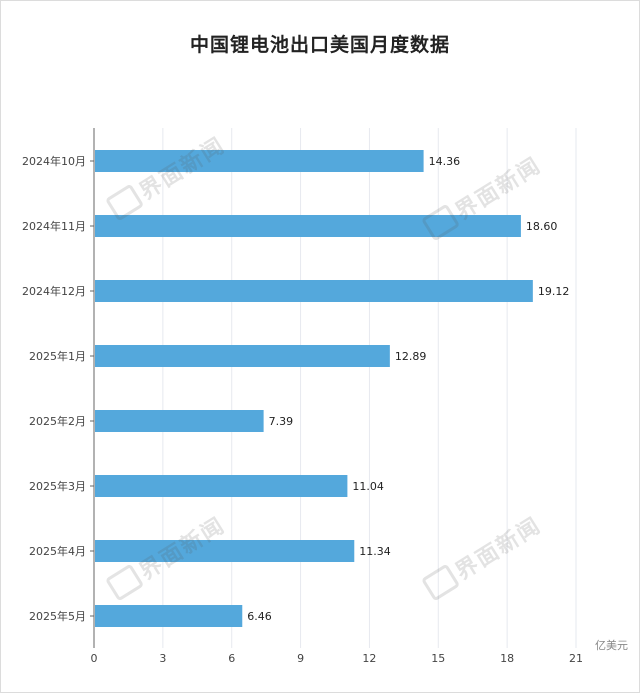 The image size is (640, 693). I want to click on category-label: 2025年2月, so click(57, 421).